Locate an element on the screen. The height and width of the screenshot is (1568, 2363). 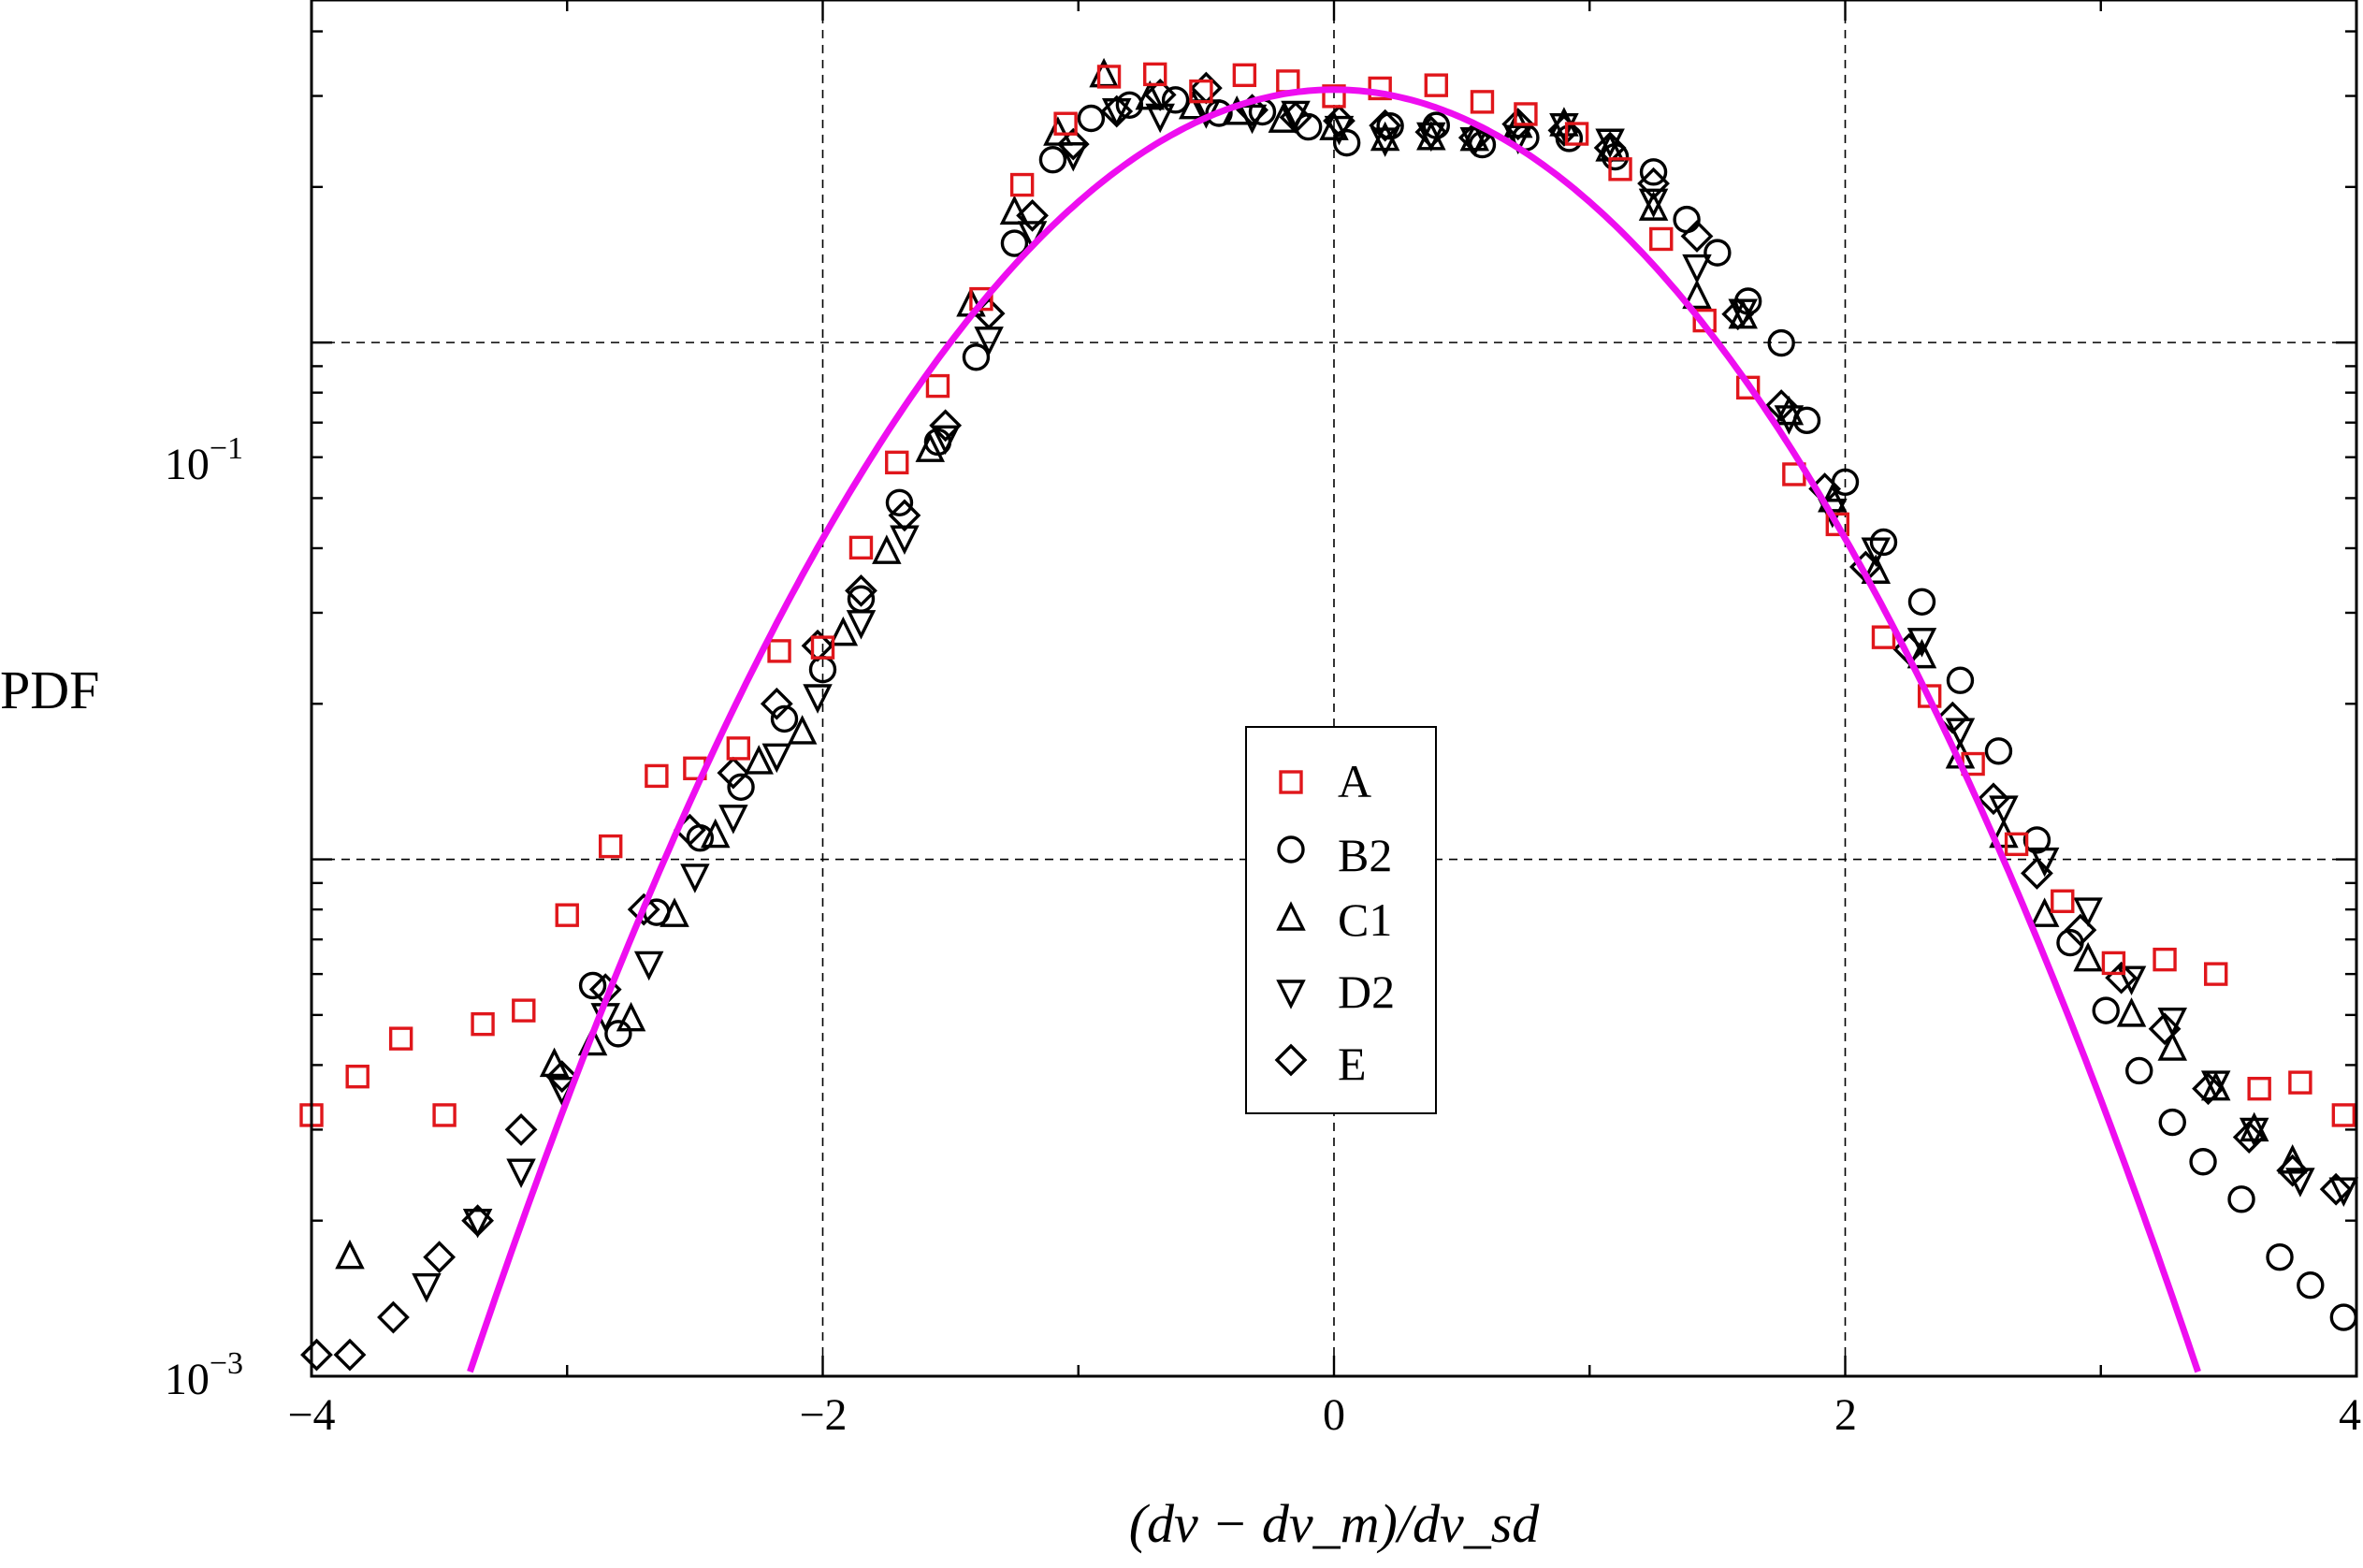
legend-label-c1: C1 is located at coordinates (1365, 920).